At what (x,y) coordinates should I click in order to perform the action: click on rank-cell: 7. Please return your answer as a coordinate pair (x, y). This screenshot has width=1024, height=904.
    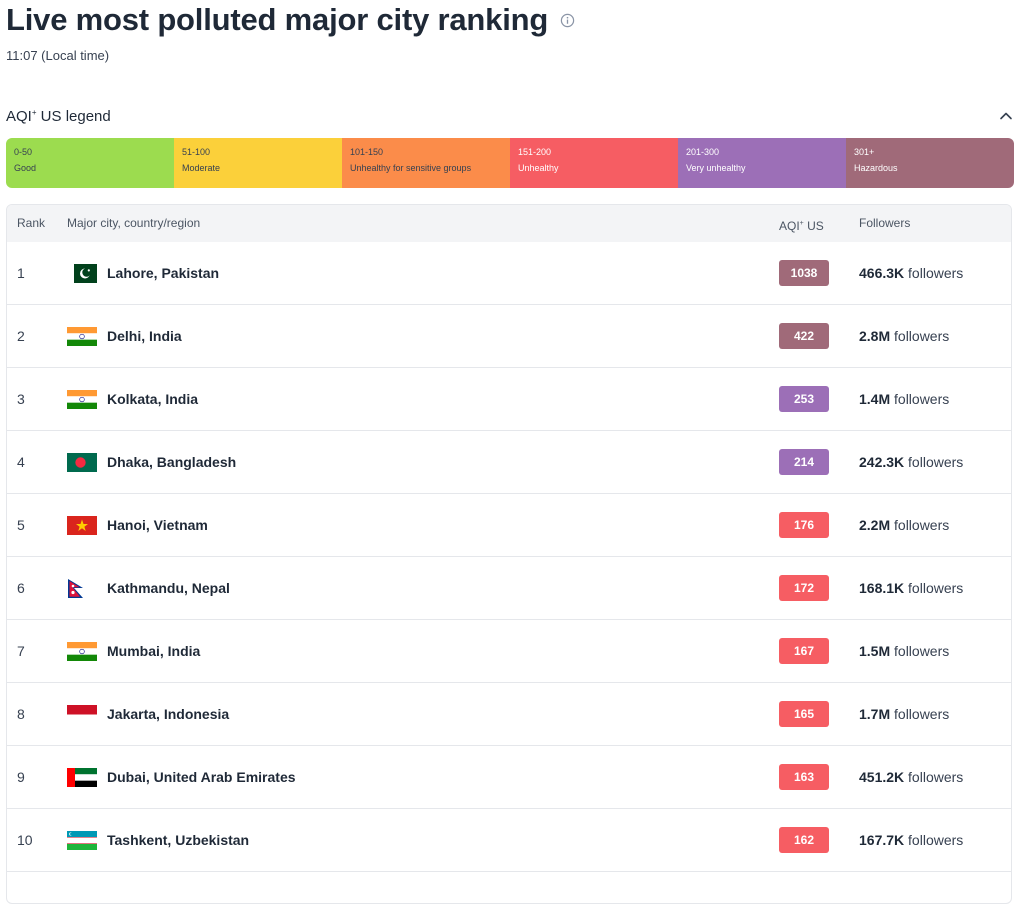
    Looking at the image, I should click on (21, 651).